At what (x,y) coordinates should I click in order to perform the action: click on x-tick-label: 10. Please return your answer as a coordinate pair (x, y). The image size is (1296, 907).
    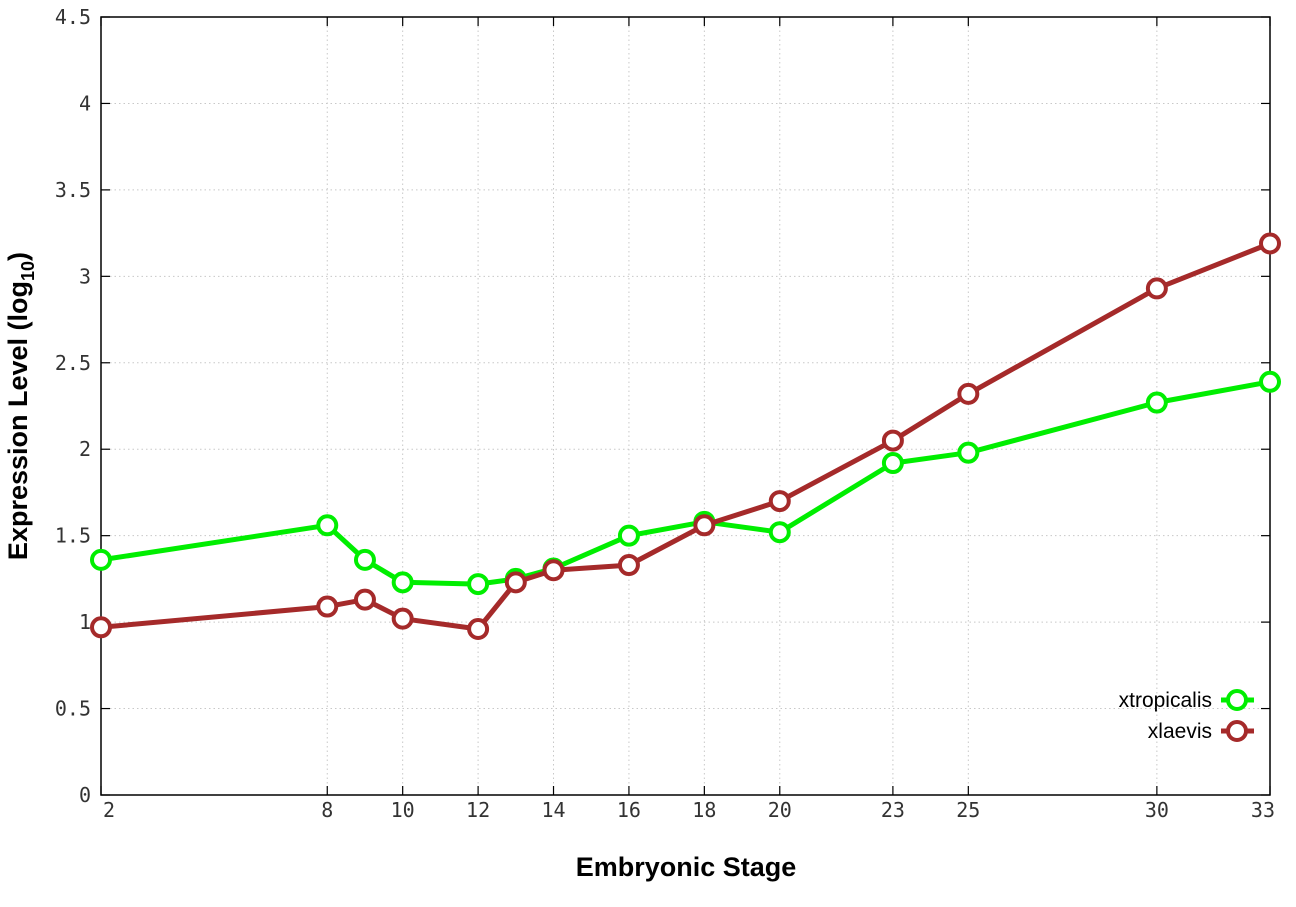
    Looking at the image, I should click on (403, 810).